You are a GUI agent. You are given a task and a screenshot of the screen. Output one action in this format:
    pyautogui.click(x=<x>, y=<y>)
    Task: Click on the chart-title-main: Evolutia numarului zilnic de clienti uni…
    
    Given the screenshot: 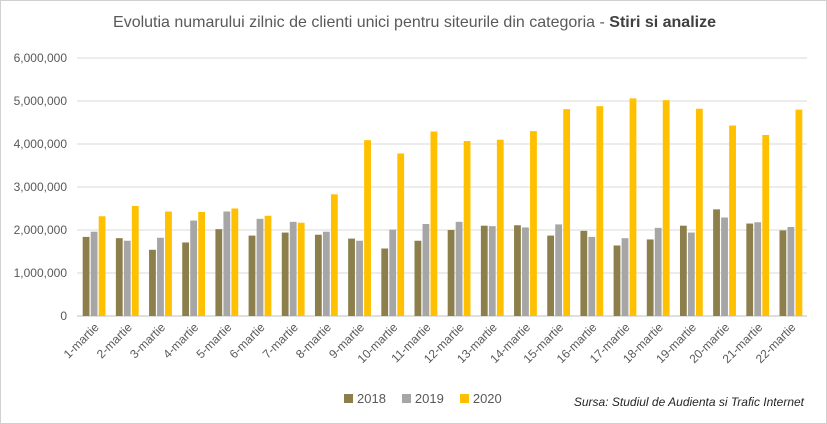 What is the action you would take?
    pyautogui.click(x=354, y=22)
    